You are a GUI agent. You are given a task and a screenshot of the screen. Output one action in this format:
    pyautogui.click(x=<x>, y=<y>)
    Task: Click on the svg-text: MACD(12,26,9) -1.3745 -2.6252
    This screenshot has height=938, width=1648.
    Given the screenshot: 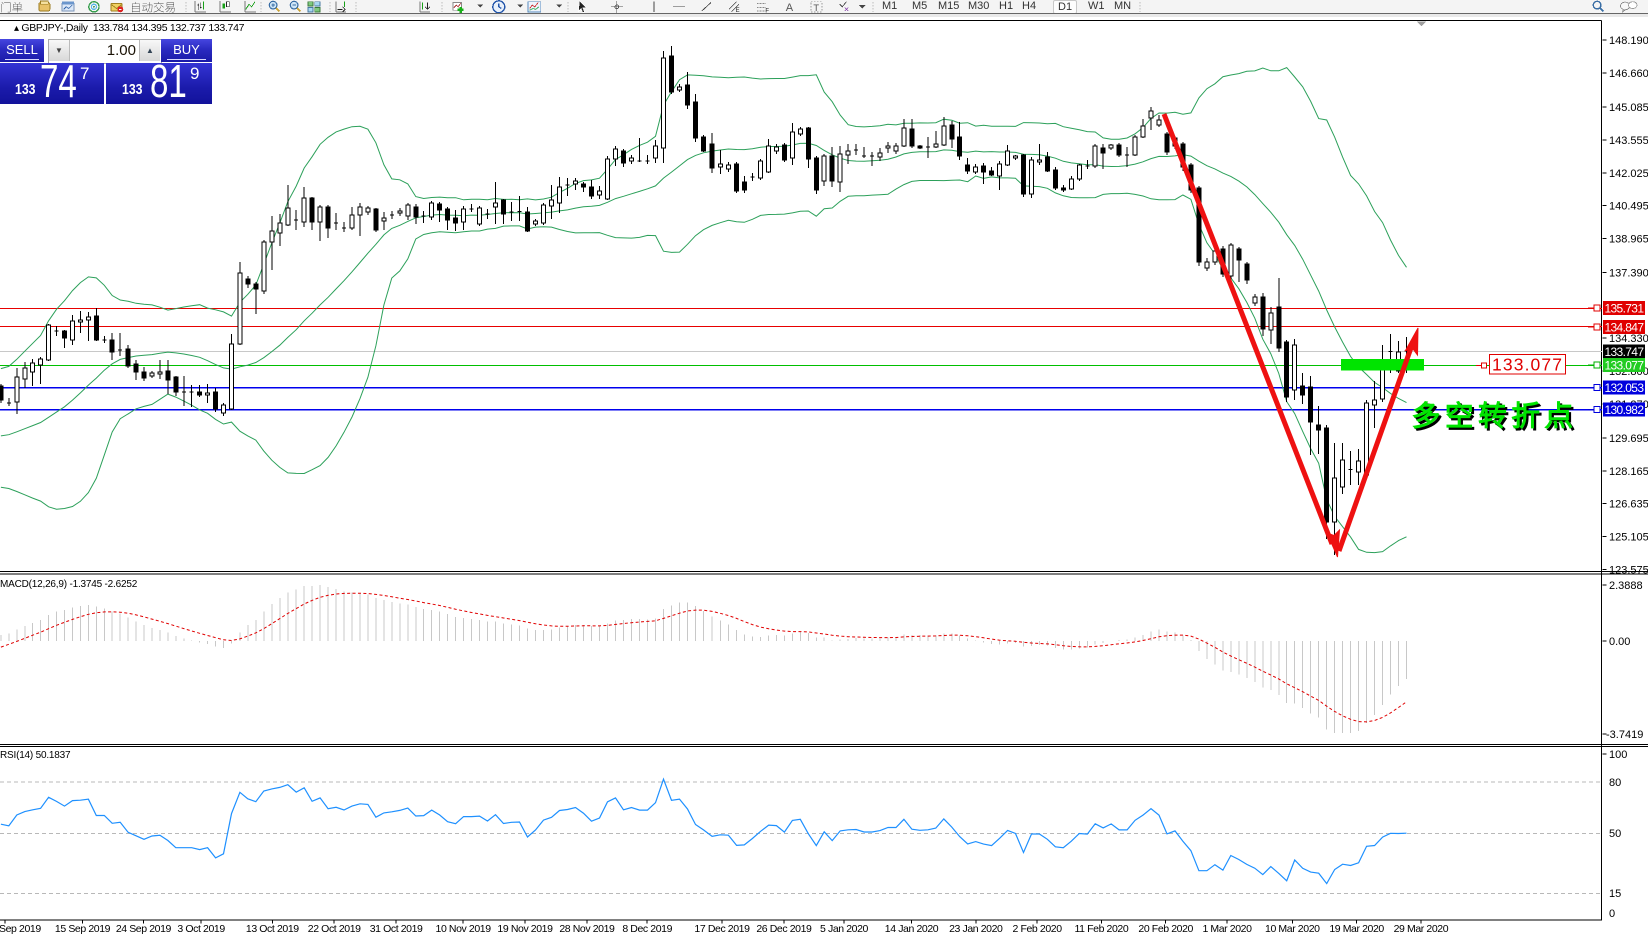 What is the action you would take?
    pyautogui.click(x=69, y=584)
    